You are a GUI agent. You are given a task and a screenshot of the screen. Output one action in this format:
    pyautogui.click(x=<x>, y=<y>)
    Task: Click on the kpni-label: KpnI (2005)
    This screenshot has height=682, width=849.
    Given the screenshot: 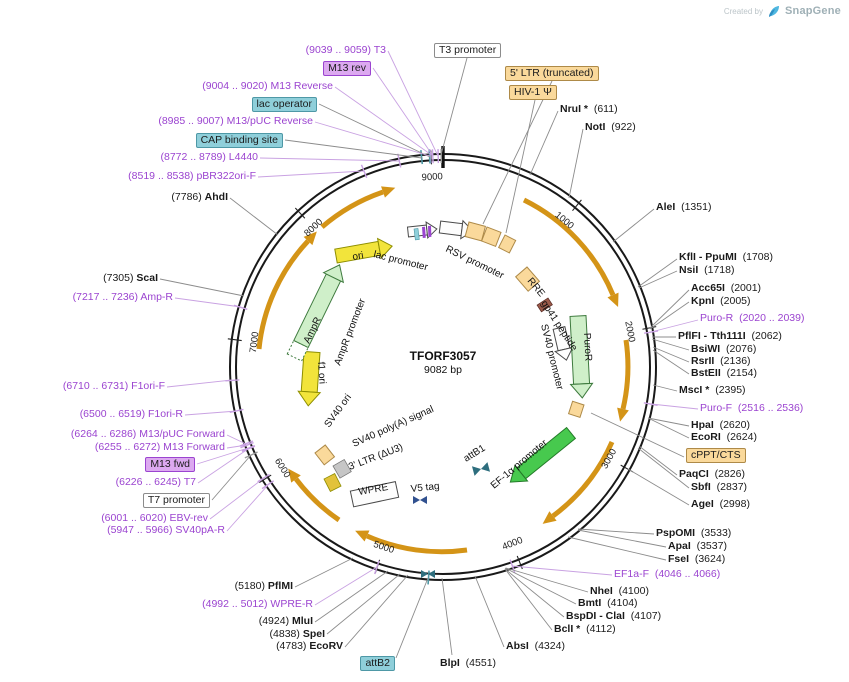 What is the action you would take?
    pyautogui.click(x=721, y=301)
    